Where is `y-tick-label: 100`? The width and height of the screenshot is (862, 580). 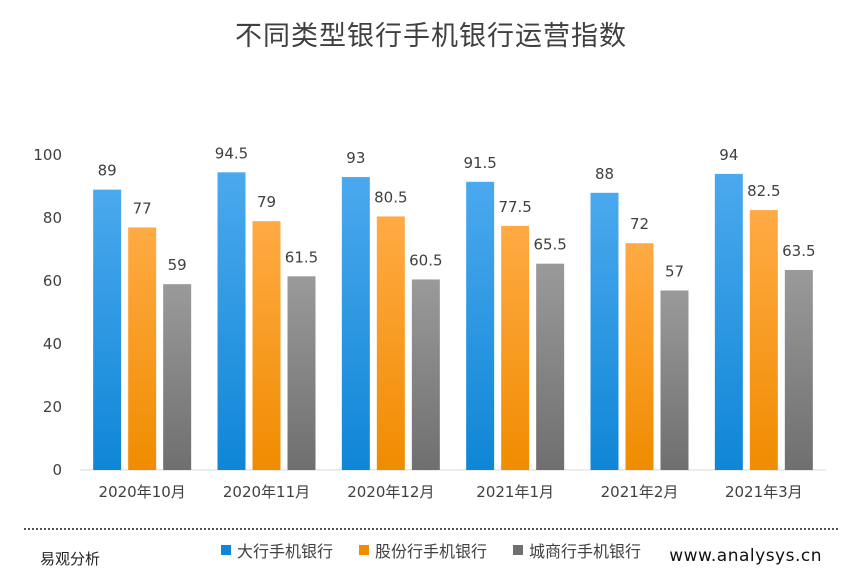
y-tick-label: 100 is located at coordinates (47, 155).